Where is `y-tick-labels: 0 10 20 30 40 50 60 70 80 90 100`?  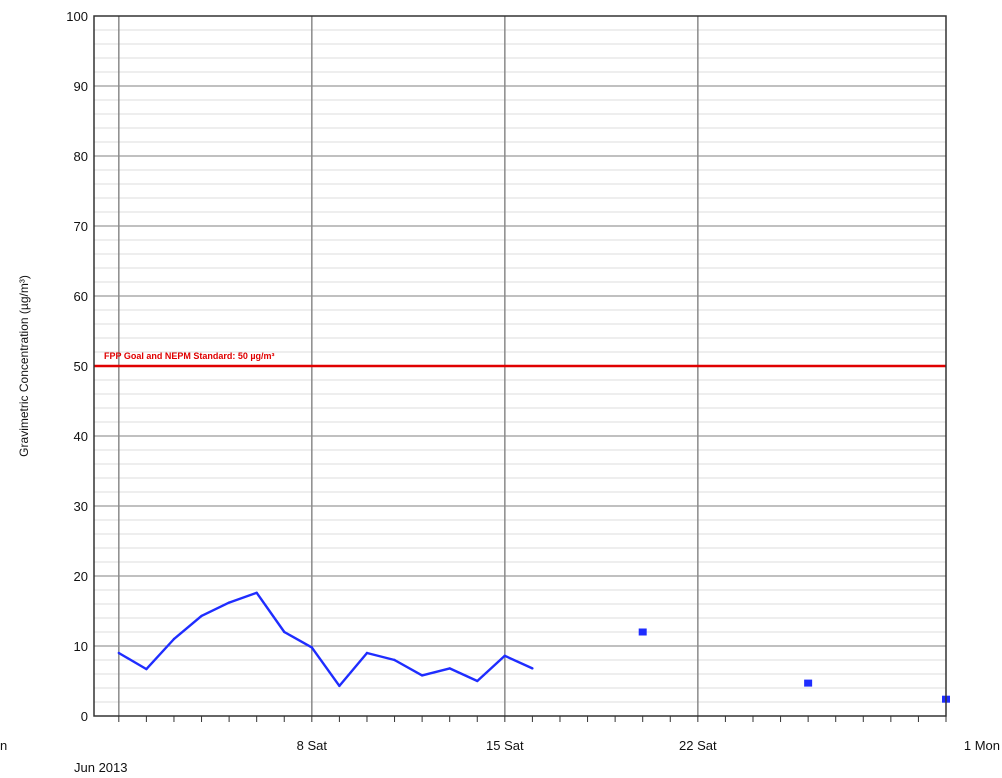 y-tick-labels: 0 10 20 30 40 50 60 70 80 90 100 is located at coordinates (77, 366).